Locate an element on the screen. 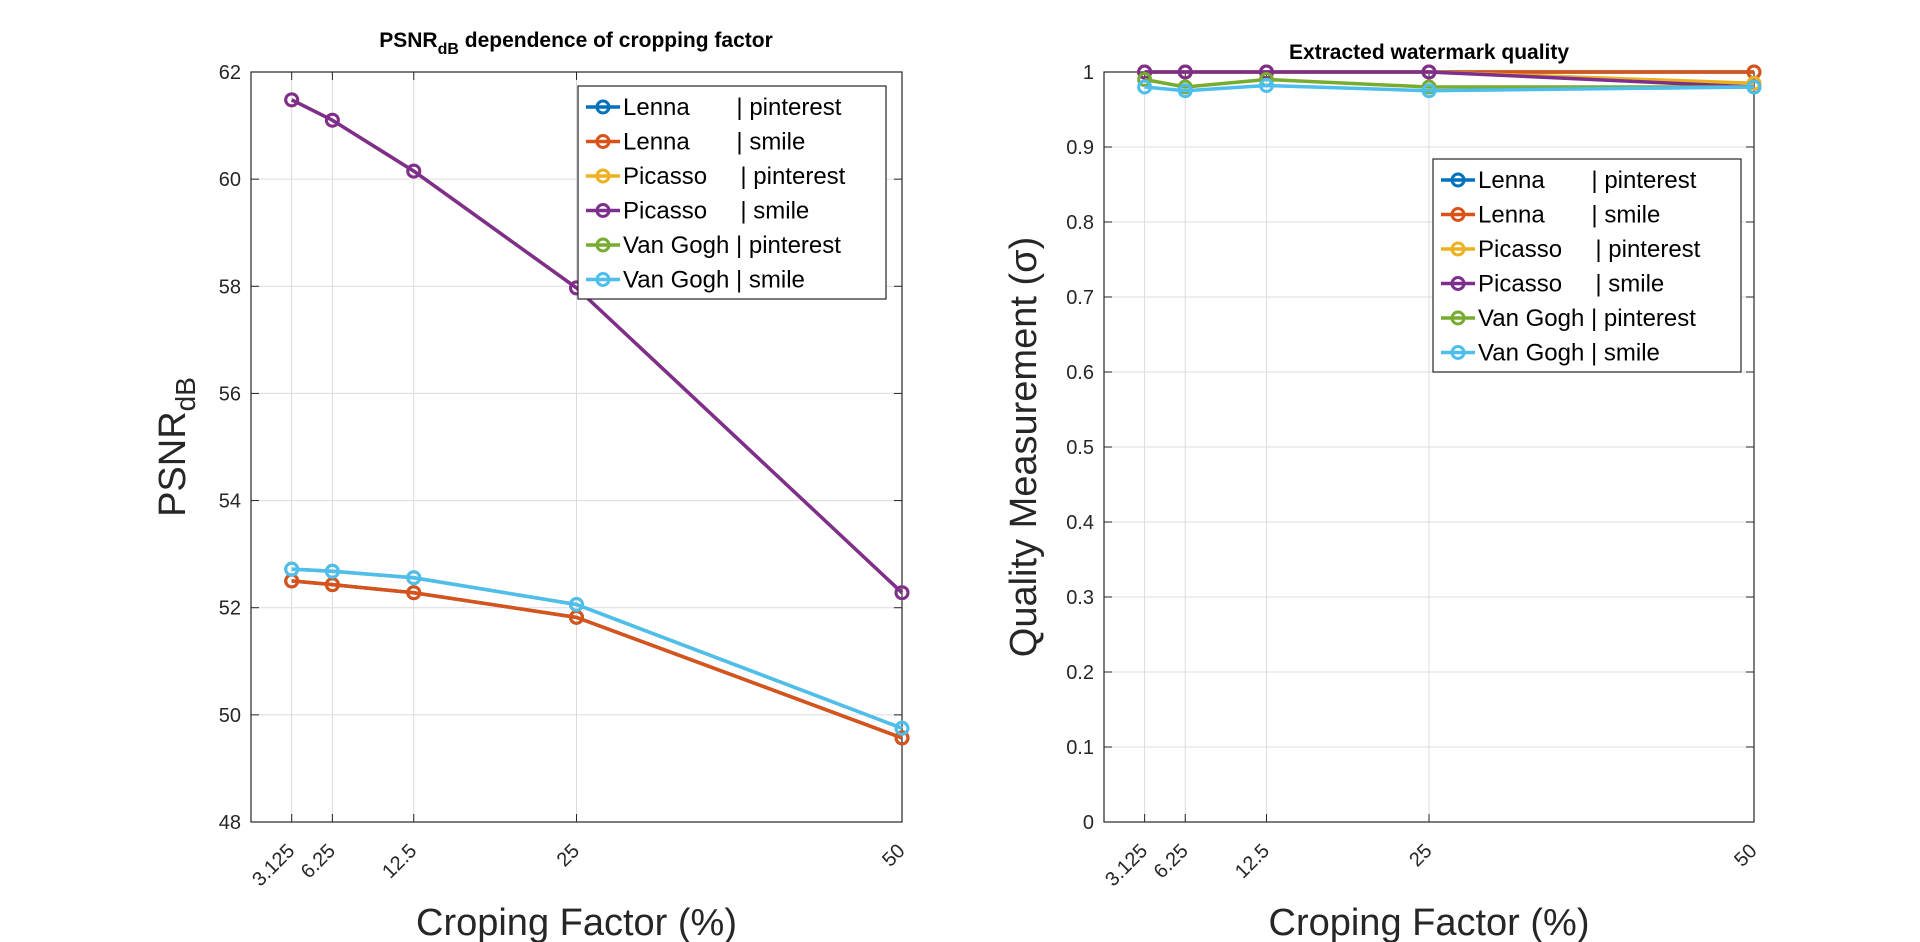 The height and width of the screenshot is (942, 1920). y-tick-label: 50 is located at coordinates (230, 716).